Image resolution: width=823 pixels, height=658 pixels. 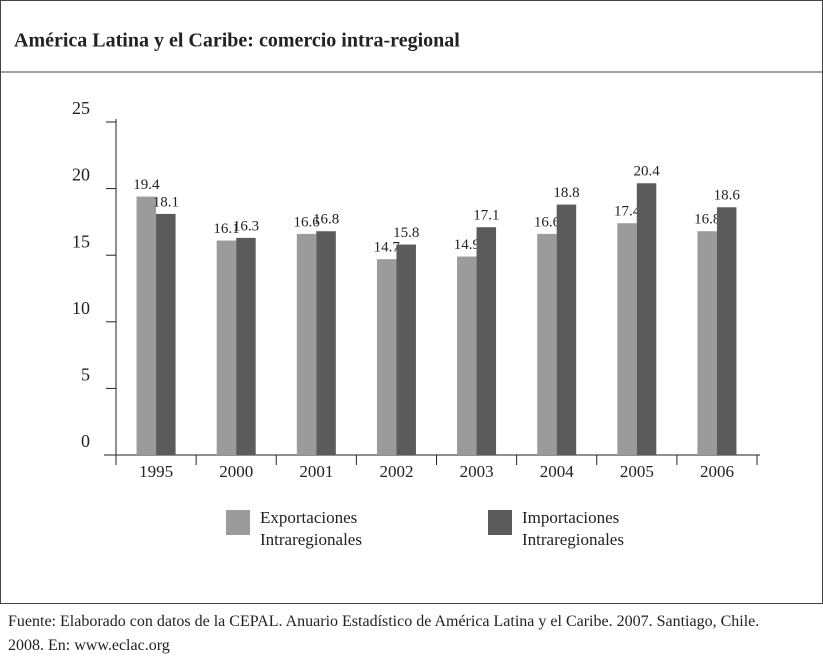 What do you see at coordinates (406, 233) in the screenshot?
I see `value-label: 15.8` at bounding box center [406, 233].